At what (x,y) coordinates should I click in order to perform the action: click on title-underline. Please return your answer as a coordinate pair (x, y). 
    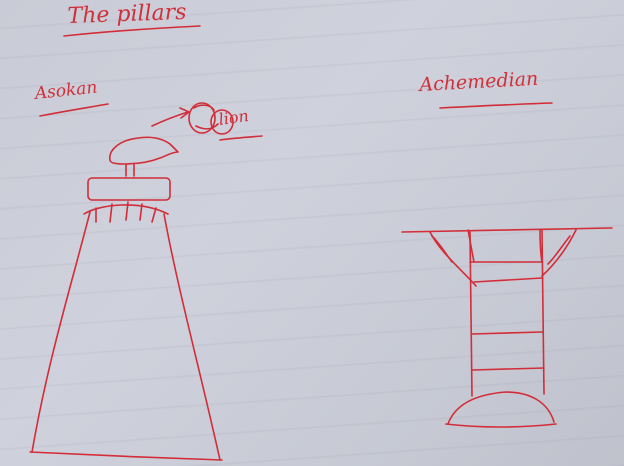
    Looking at the image, I should click on (132, 31).